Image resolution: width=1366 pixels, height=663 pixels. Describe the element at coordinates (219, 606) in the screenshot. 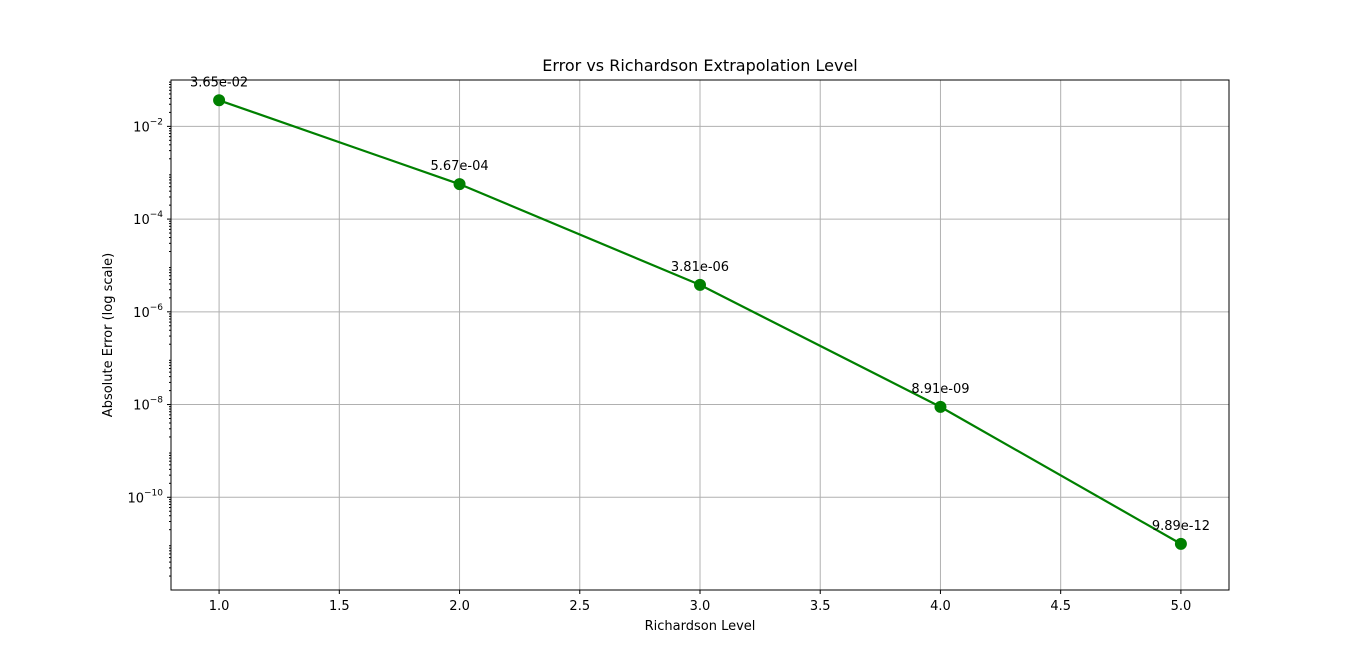

I see `x-tick-label: 1.0` at that location.